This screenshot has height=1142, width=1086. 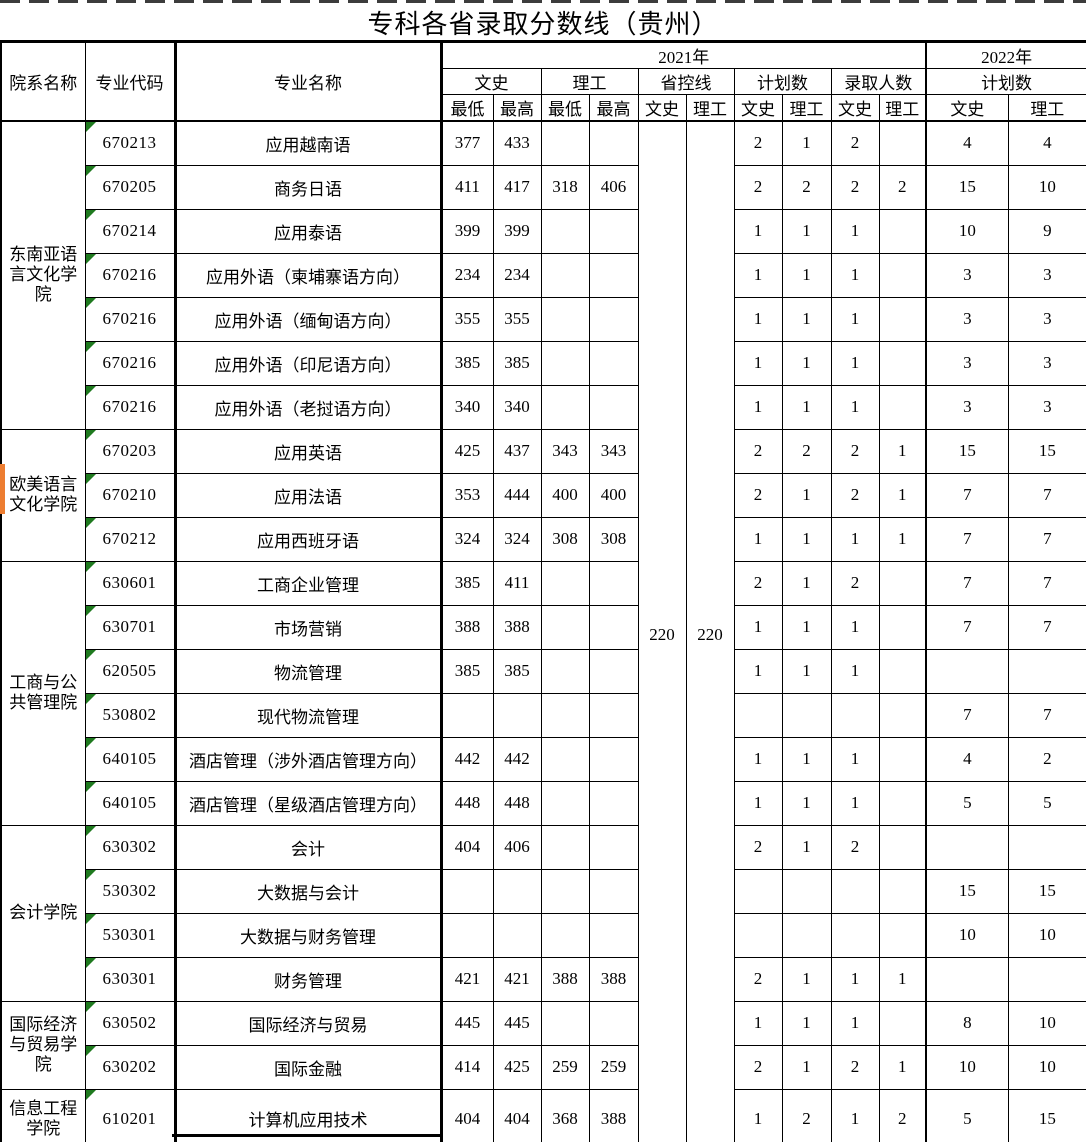 I want to click on major-cell: 应用法语, so click(x=308, y=495).